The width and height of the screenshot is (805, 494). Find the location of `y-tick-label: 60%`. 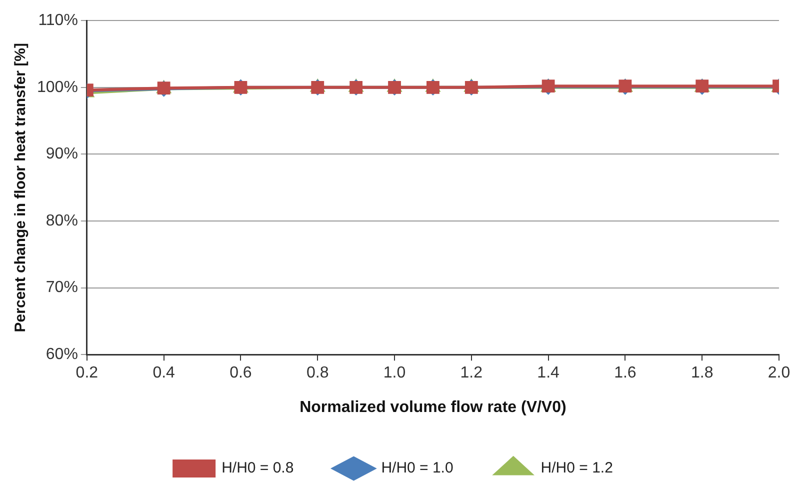

y-tick-label: 60% is located at coordinates (62, 355).